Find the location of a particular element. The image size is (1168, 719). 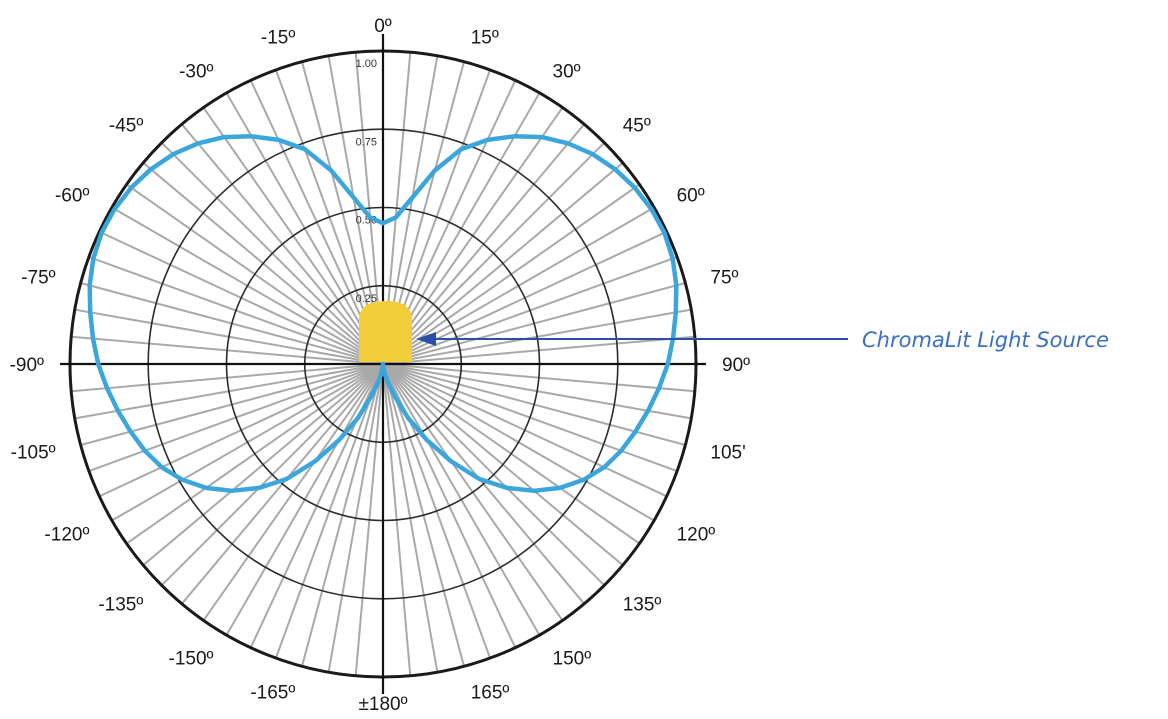

angle-tick-label: -165º is located at coordinates (272, 692).